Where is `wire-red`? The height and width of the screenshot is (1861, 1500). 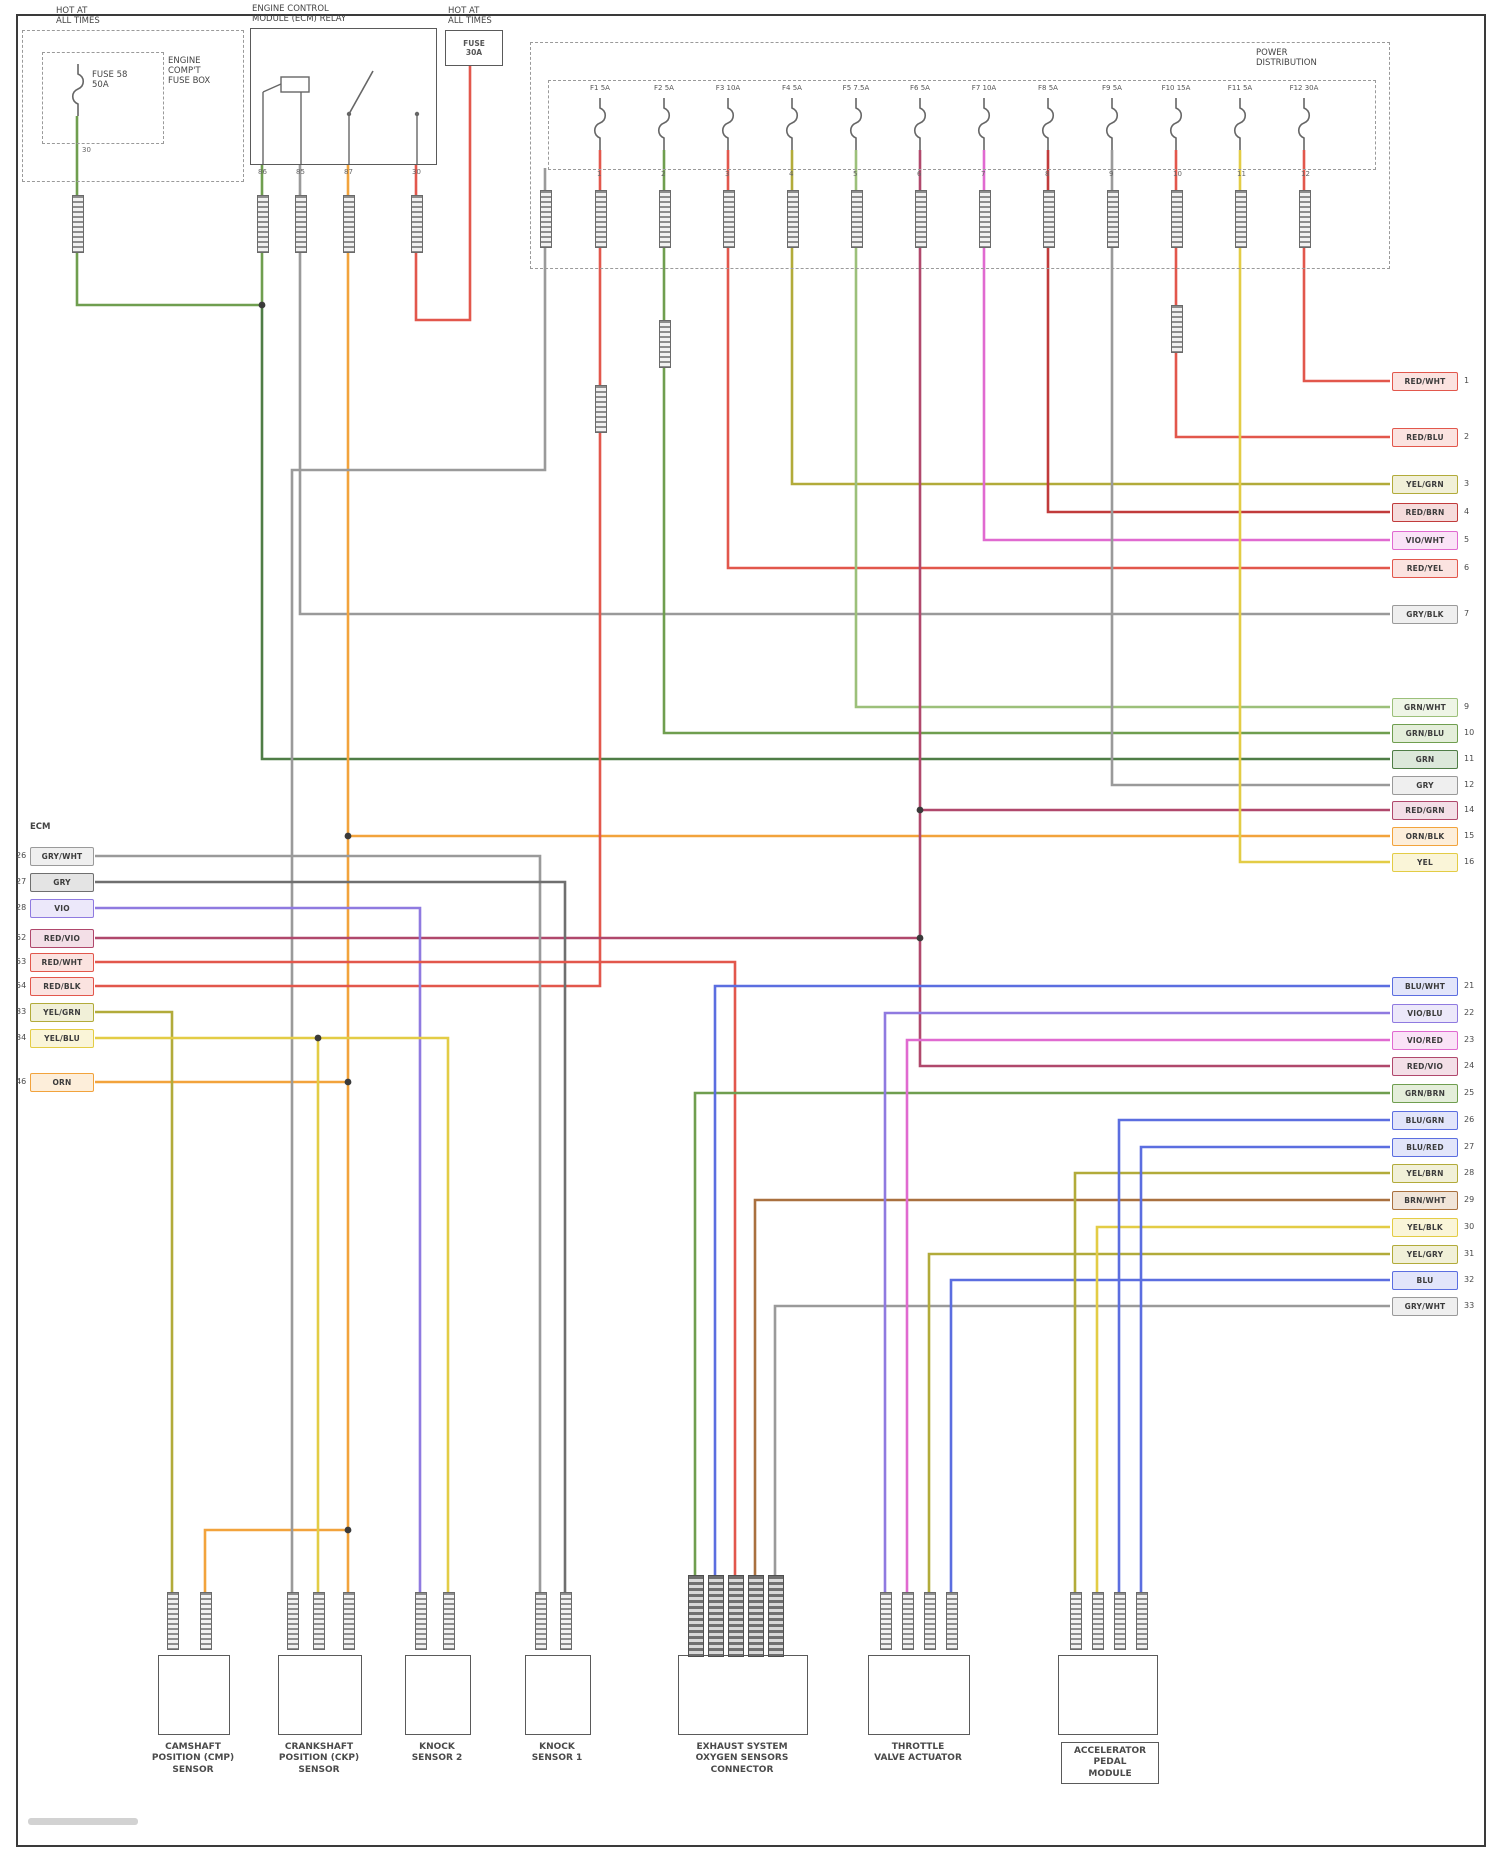 wire-red is located at coordinates (416, 1267).